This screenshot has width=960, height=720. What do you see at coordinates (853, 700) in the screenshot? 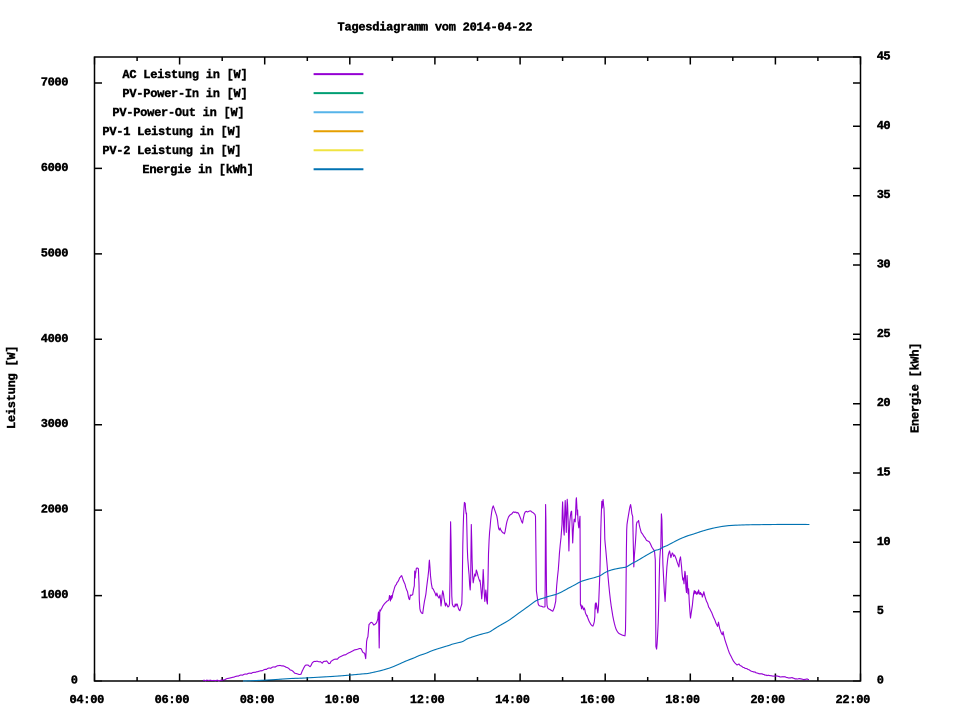
I see `svg-text: 22:00` at bounding box center [853, 700].